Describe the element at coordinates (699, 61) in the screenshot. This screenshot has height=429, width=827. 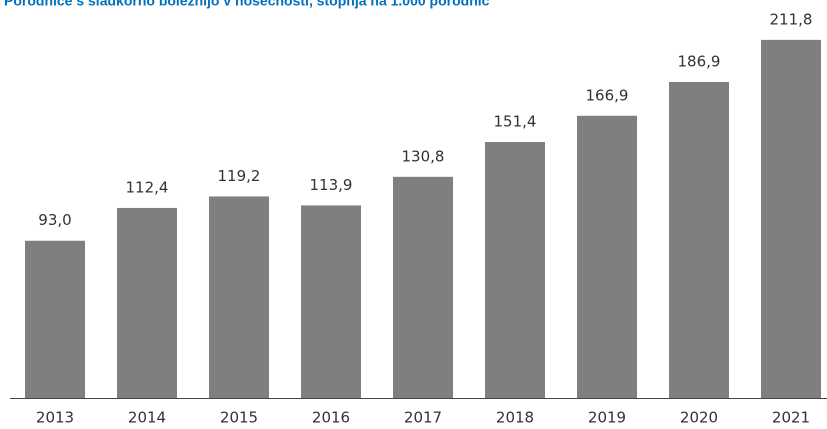
I see `data-label: 186,9` at that location.